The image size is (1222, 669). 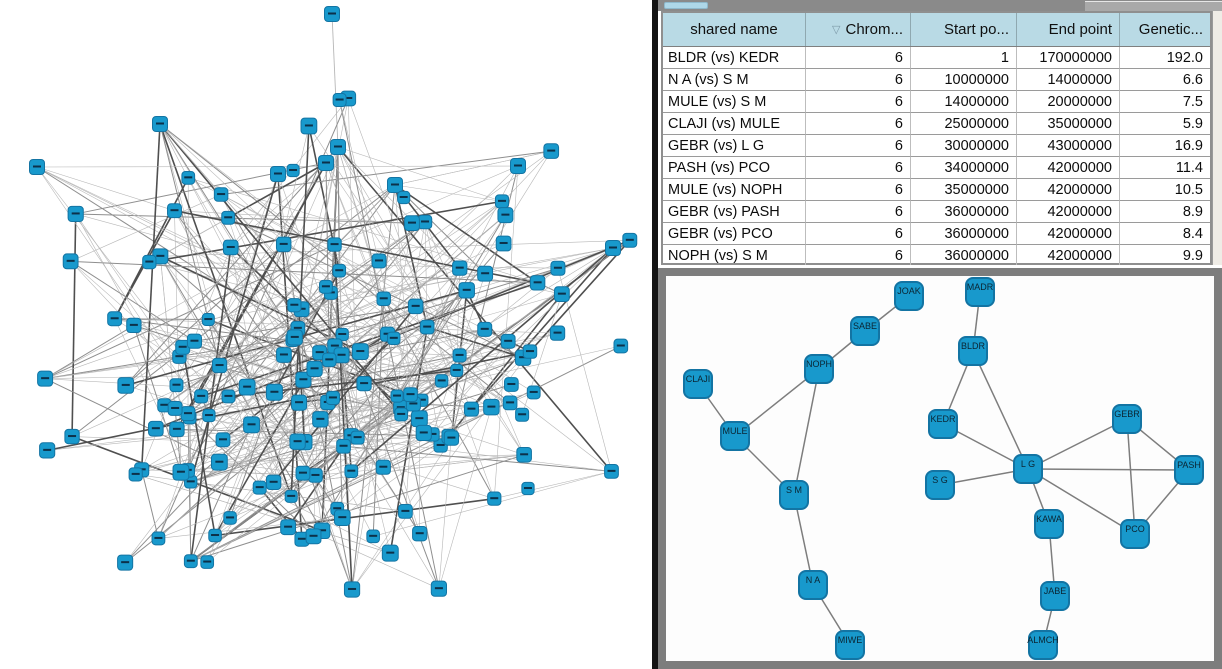 What do you see at coordinates (836, 30) in the screenshot?
I see `filter-icon: ▽` at bounding box center [836, 30].